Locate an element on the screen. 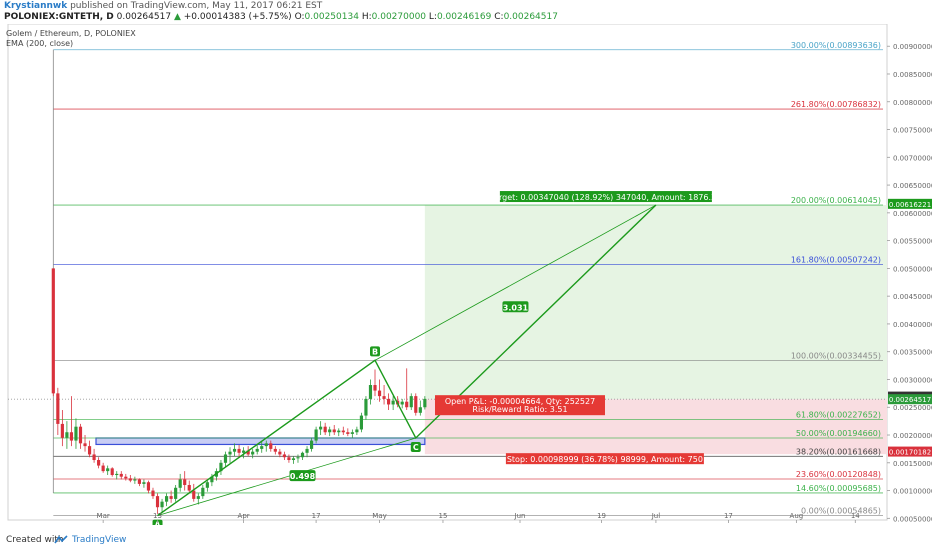  fib-level-label: 14.60%(0.00095685) is located at coordinates (838, 488).